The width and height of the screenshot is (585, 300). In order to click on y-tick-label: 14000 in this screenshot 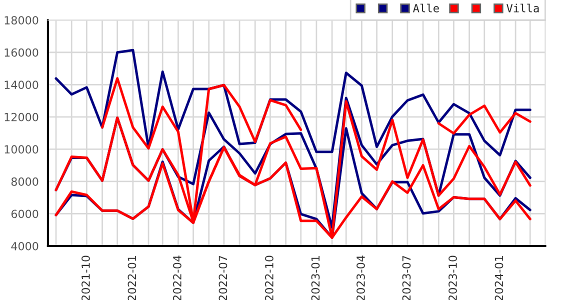, I will do `click(21, 85)`.